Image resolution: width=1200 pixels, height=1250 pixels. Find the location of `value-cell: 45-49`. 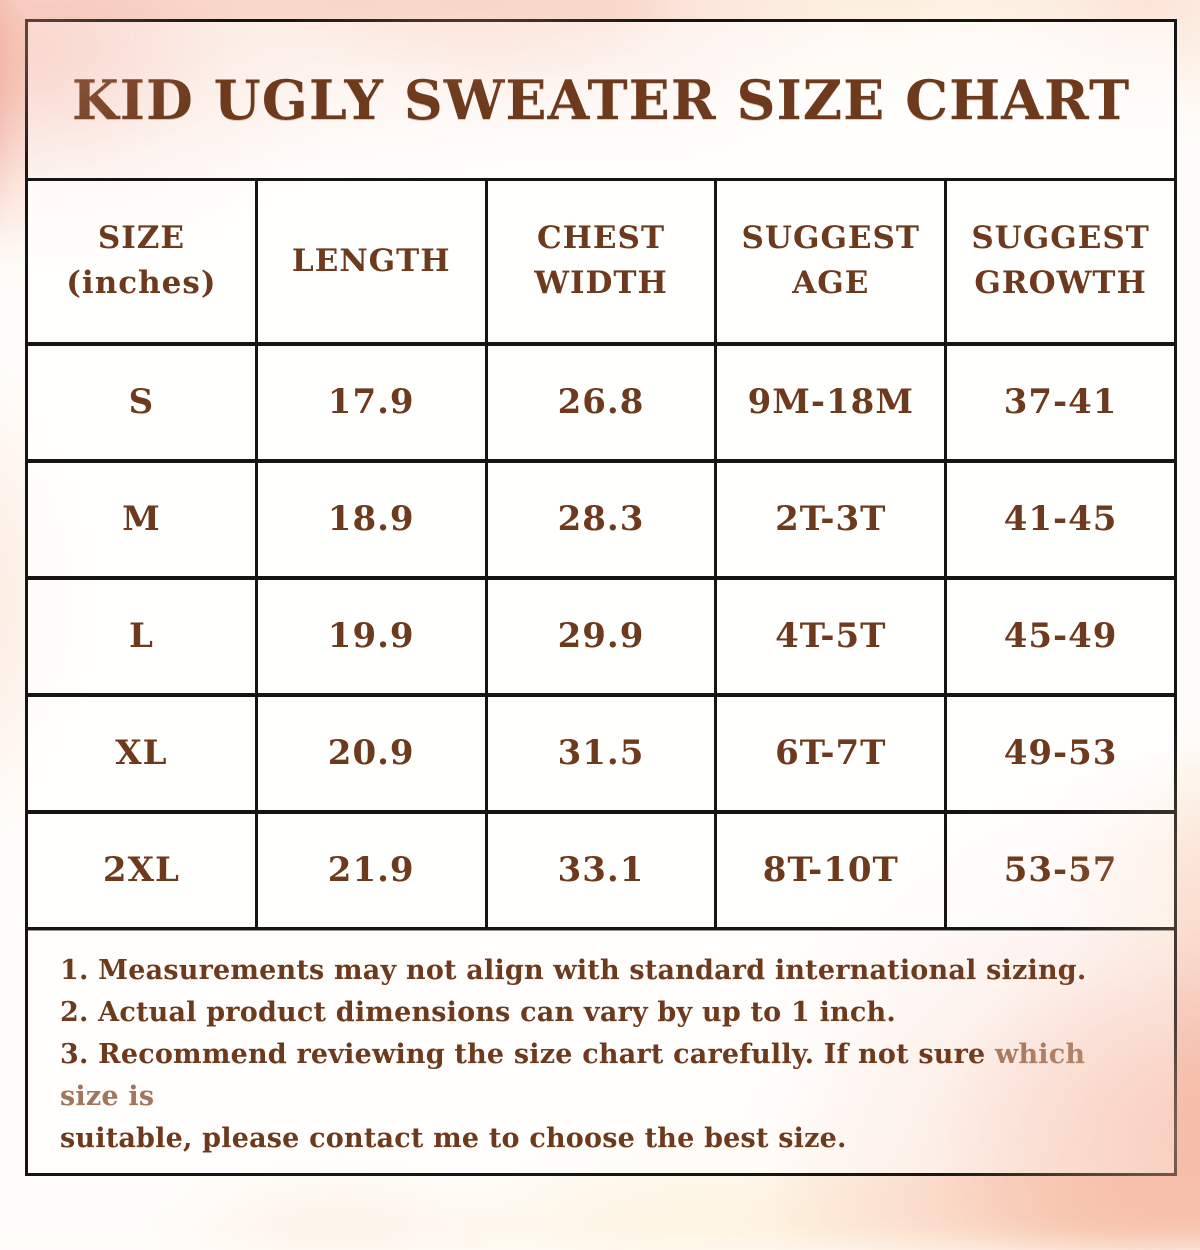

value-cell: 45-49 is located at coordinates (1060, 636).